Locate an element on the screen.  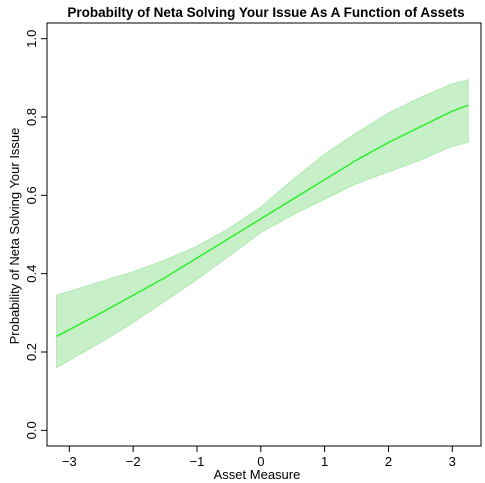
x-tick-label: 3 is located at coordinates (452, 461).